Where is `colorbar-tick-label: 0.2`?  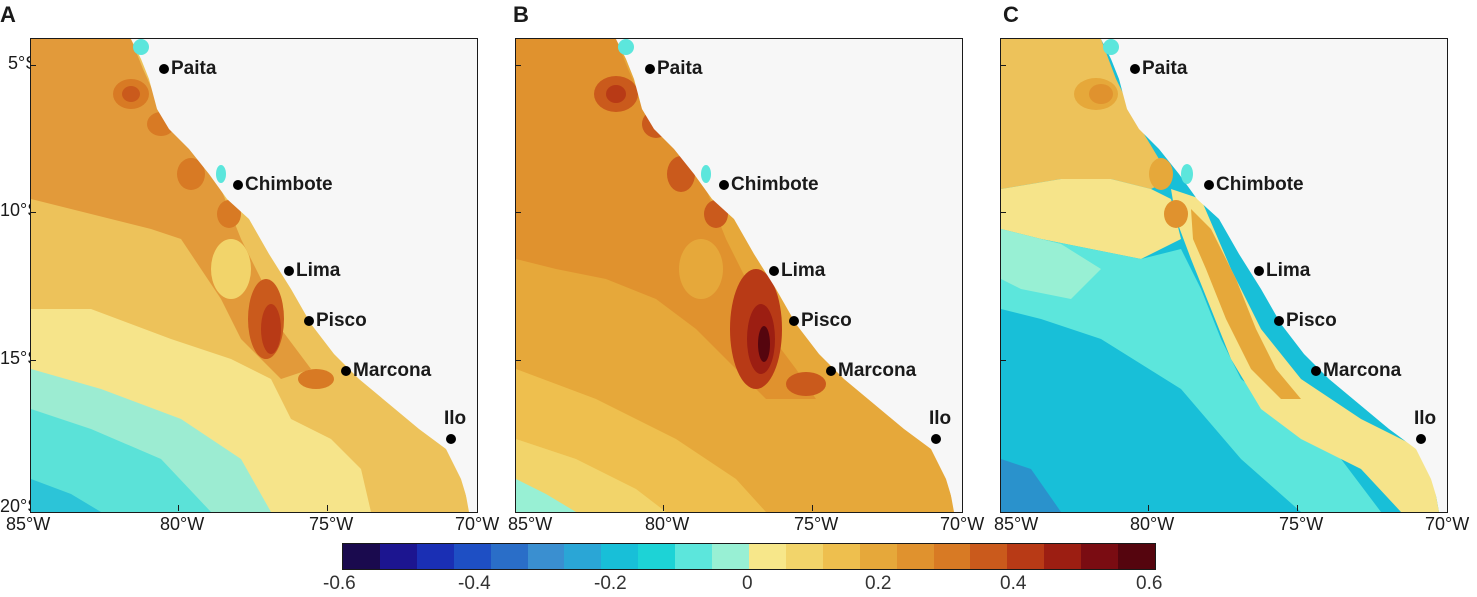 colorbar-tick-label: 0.2 is located at coordinates (878, 583).